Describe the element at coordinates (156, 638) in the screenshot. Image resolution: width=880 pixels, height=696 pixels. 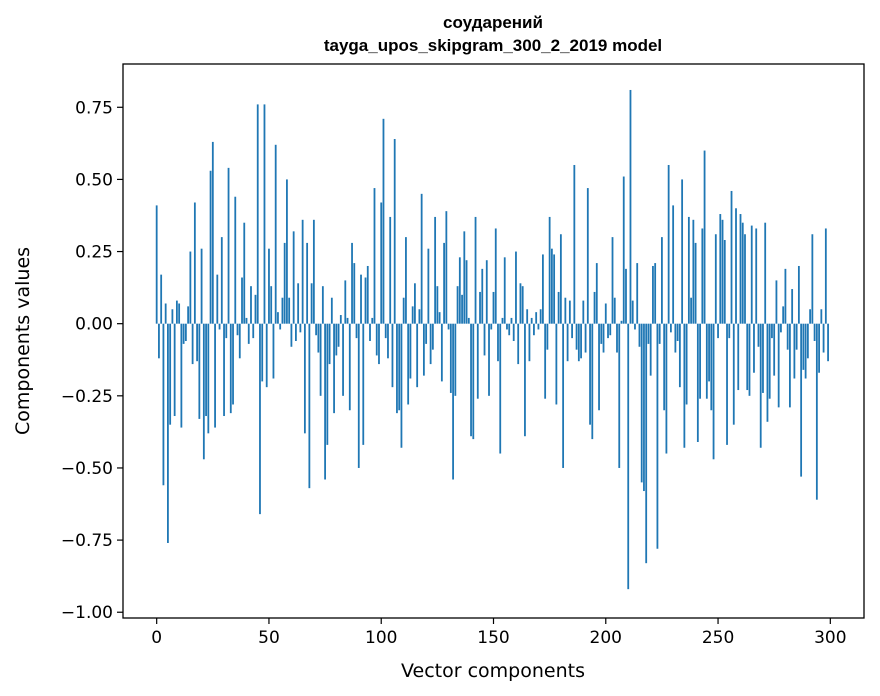
I see `x-tick-label: 0` at that location.